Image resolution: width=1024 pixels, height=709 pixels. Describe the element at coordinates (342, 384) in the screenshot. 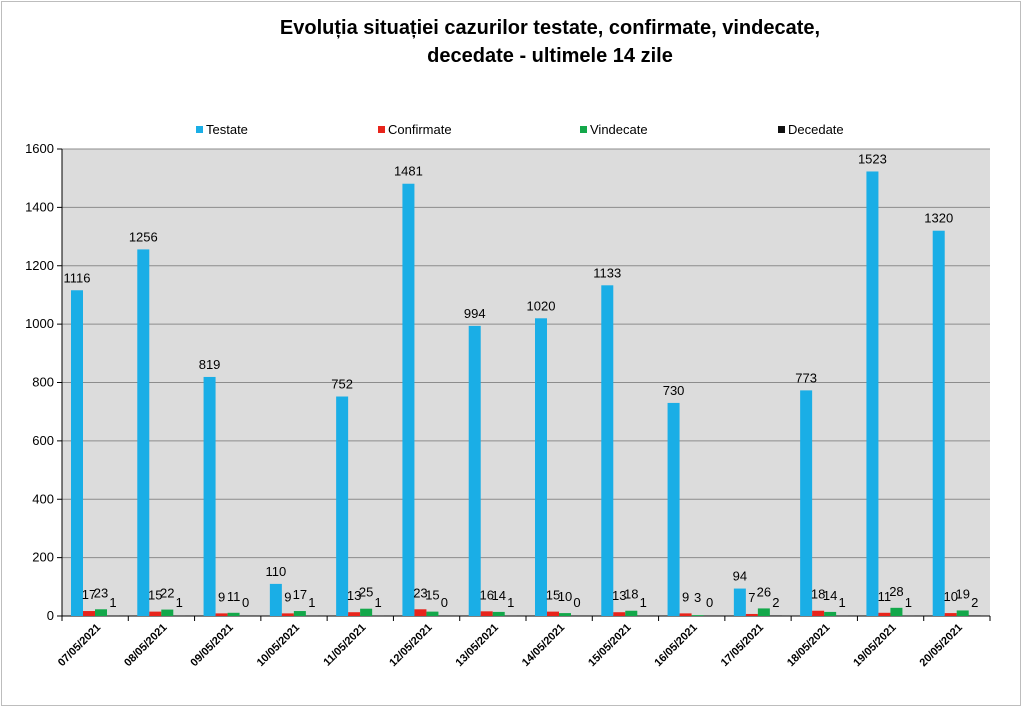

I see `data-label-testate: 752` at that location.